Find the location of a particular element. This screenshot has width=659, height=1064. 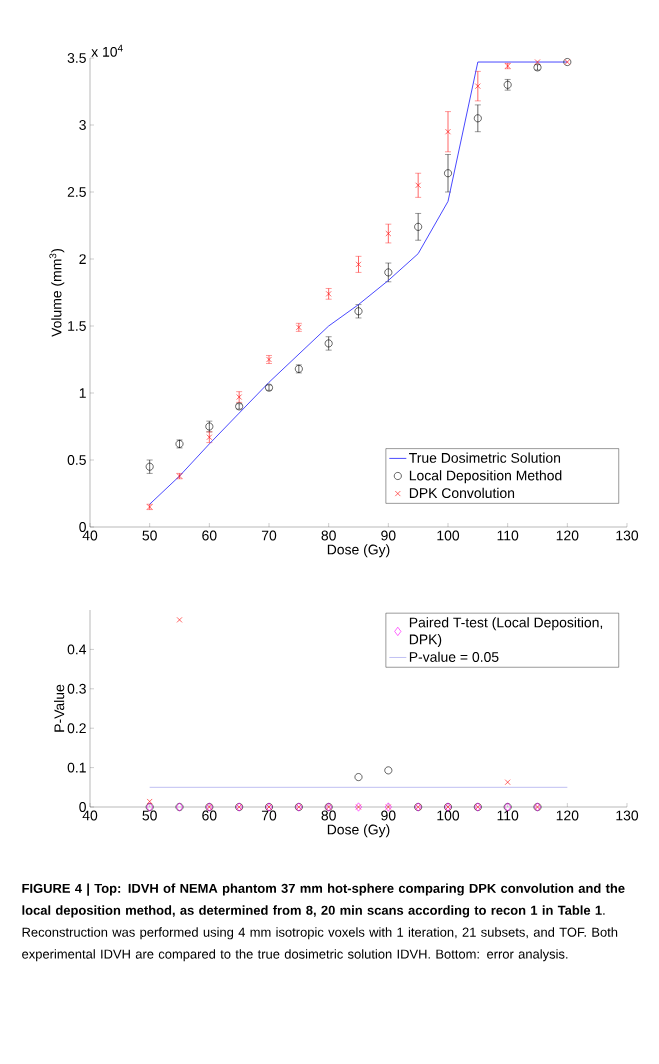

y-tick-label: 1 is located at coordinates (82, 393).